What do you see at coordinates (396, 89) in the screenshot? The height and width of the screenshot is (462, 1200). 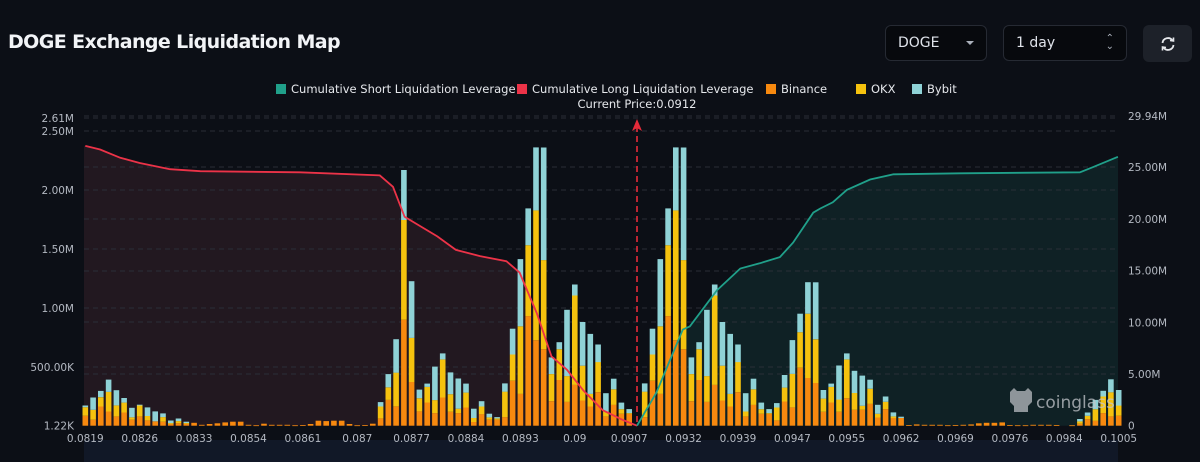 I see `legend-item: Cumulative Short Liquidation Leverage` at bounding box center [396, 89].